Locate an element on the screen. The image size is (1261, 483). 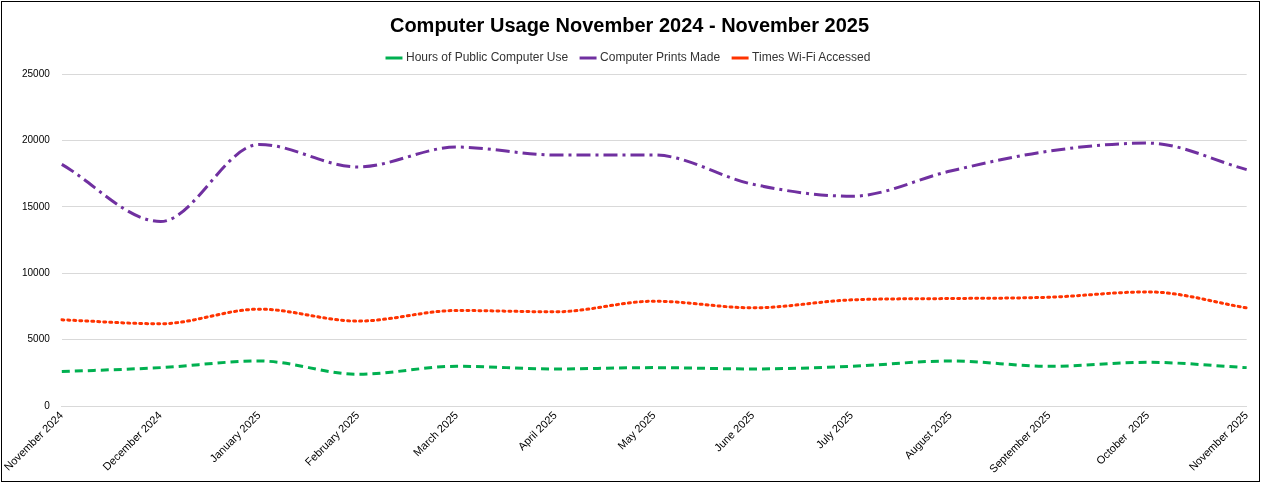
y-tick-label: 20000 is located at coordinates (36, 140).